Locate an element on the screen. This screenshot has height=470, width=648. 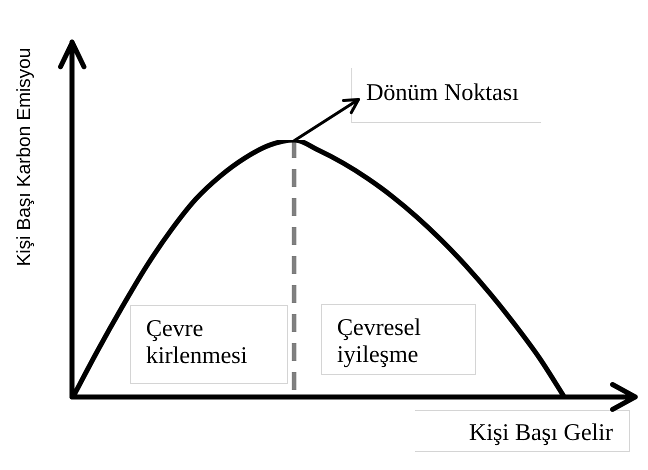
annotation: Çevre kirlenmesi is located at coordinates (197, 342).